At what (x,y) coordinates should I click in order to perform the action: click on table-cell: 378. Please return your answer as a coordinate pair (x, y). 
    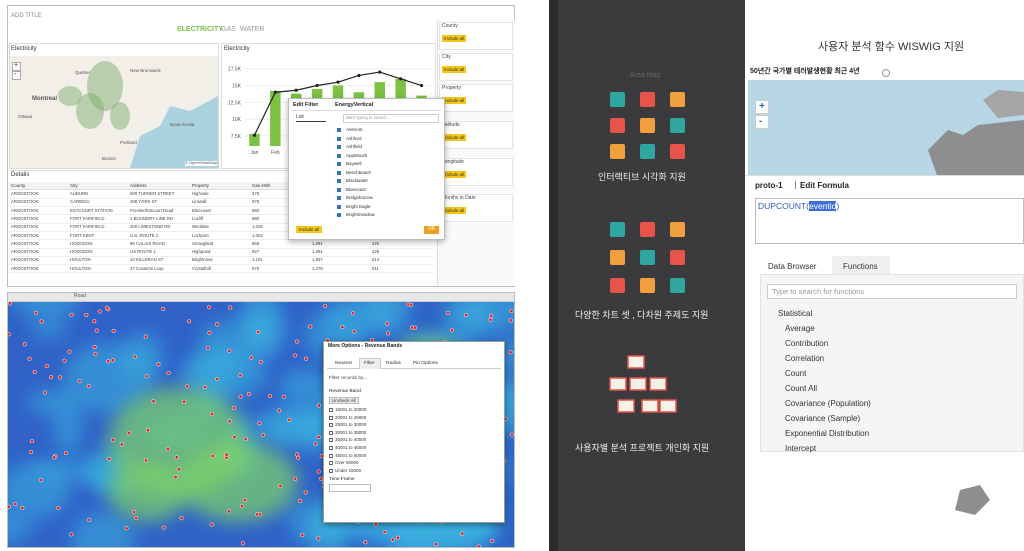
    Looking at the image, I should click on (256, 193).